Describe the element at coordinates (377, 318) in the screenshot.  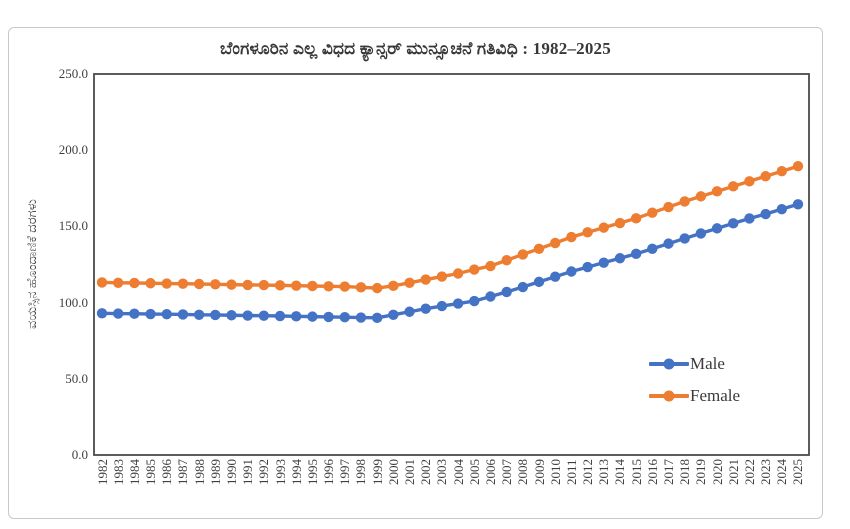
I see `data-point-male-1999` at that location.